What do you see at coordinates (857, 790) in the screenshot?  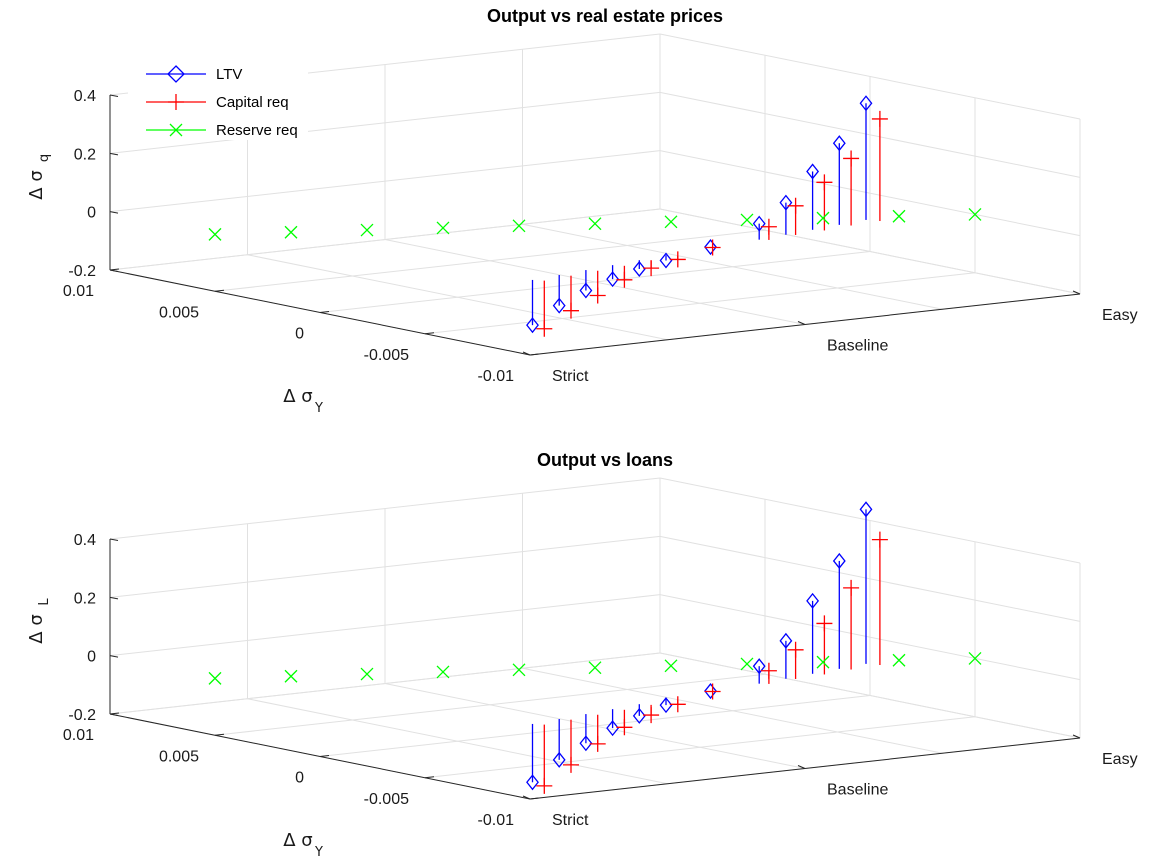 I see `x-tick-label: Baseline` at bounding box center [857, 790].